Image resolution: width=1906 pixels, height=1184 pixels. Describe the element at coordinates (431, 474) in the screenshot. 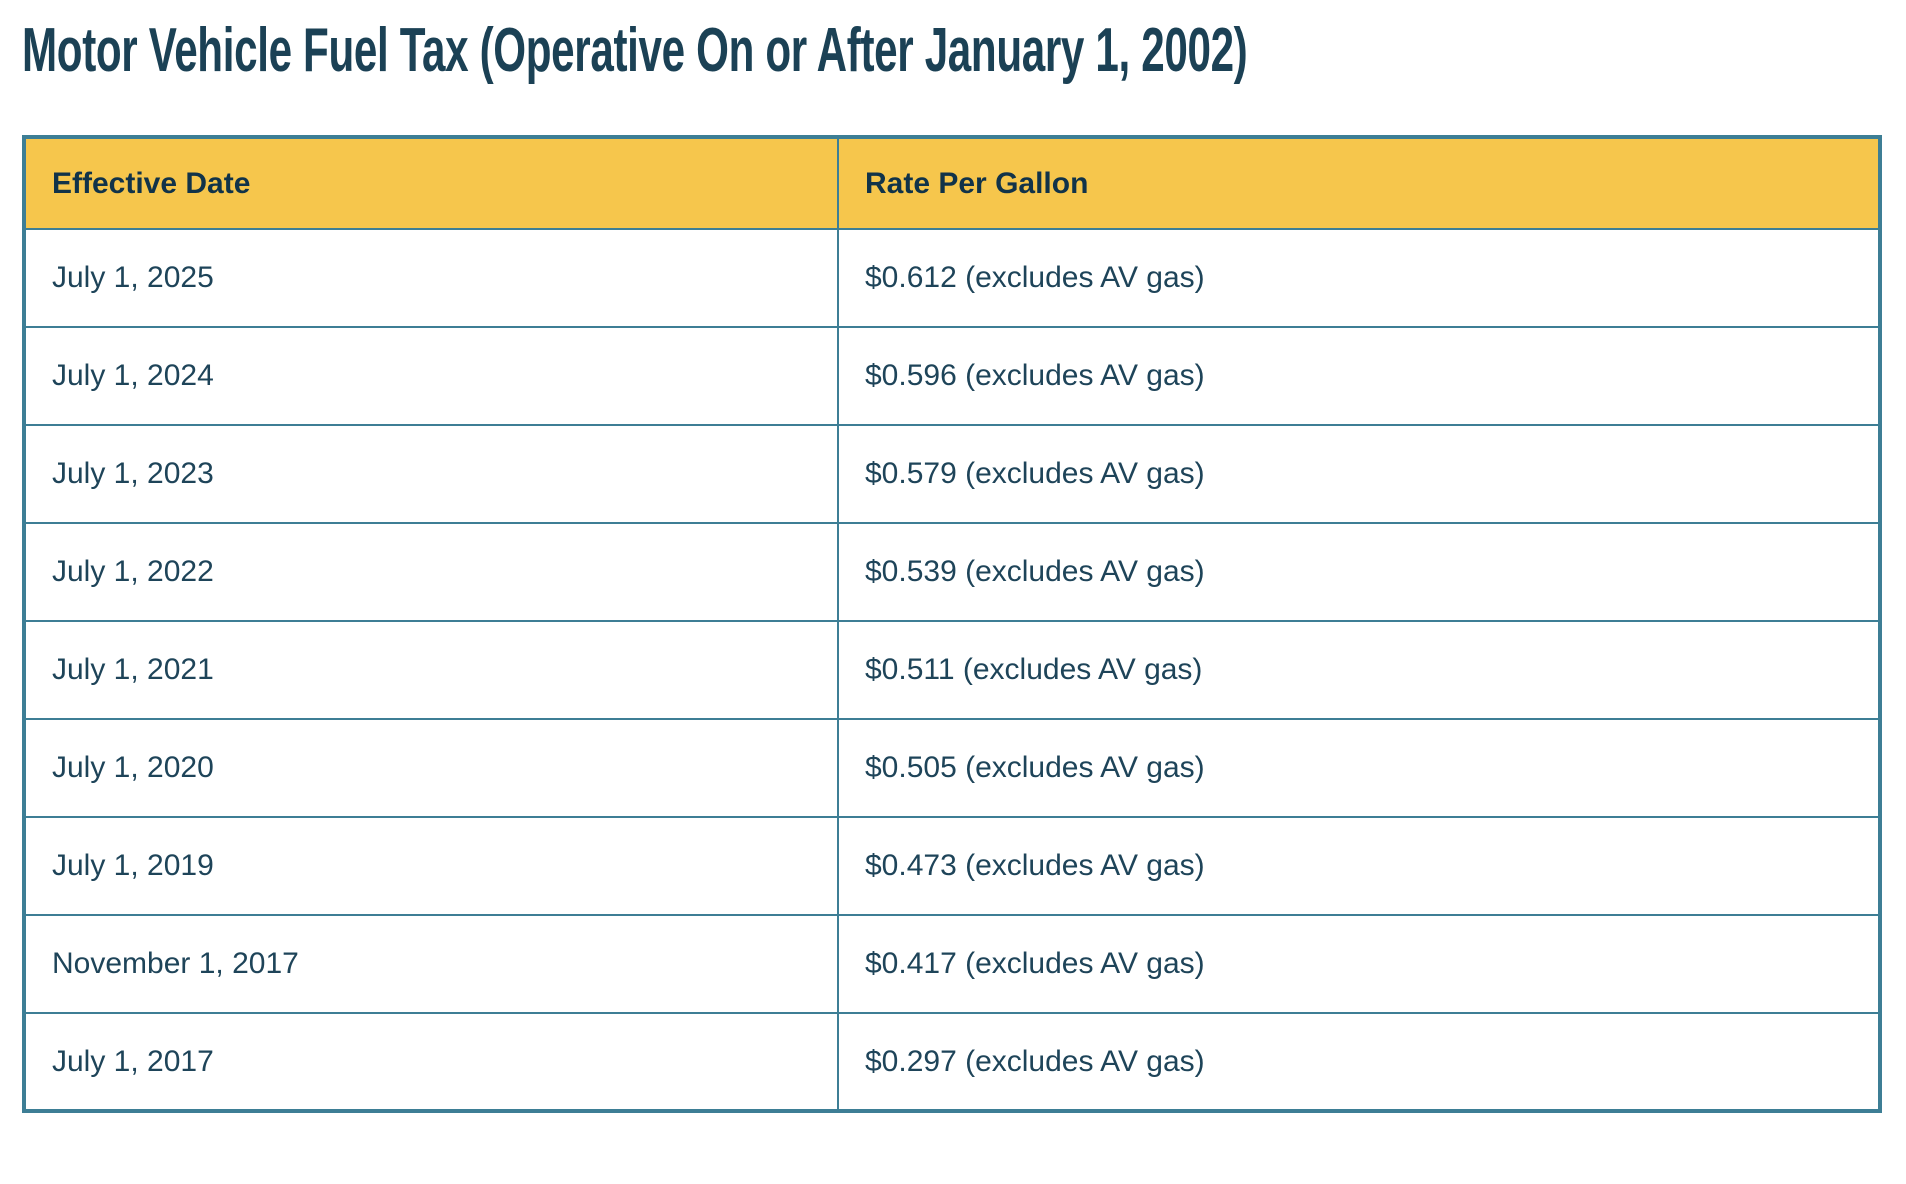

I see `effective-date-cell: July 1, 2023` at that location.